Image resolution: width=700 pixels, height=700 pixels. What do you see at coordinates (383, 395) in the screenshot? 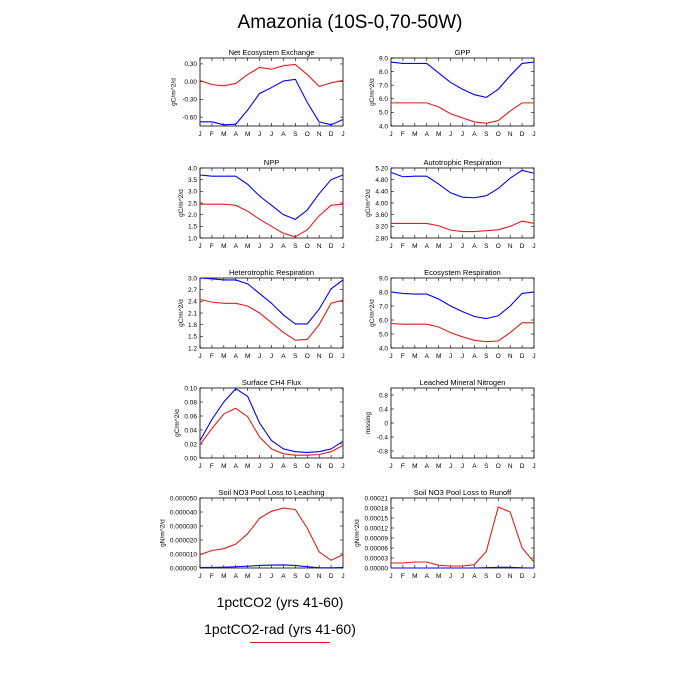
I see `y-tick-label: 0.8` at bounding box center [383, 395].